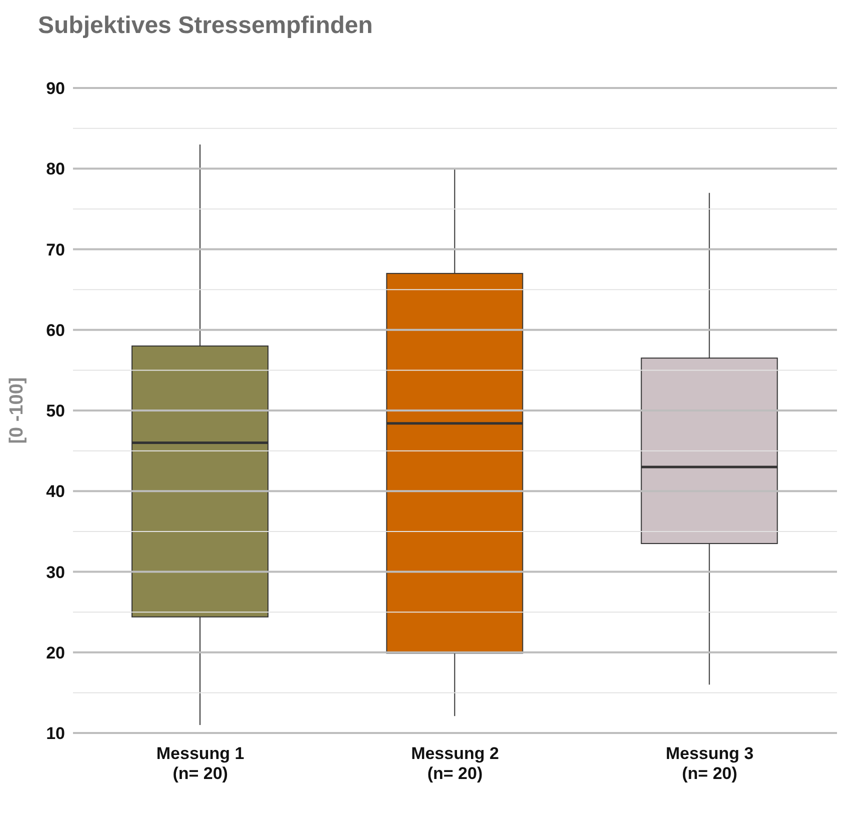  What do you see at coordinates (55, 330) in the screenshot?
I see `y-tick-label: 60` at bounding box center [55, 330].